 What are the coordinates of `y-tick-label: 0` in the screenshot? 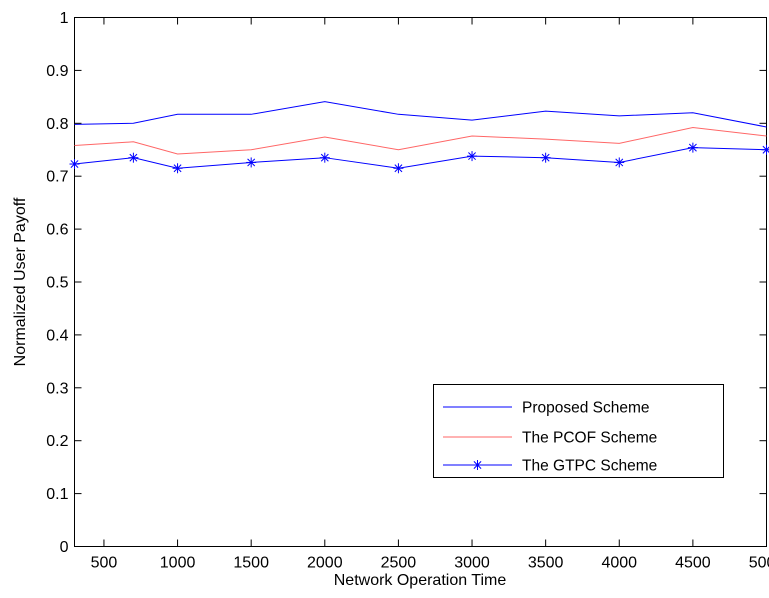 It's located at (64, 547).